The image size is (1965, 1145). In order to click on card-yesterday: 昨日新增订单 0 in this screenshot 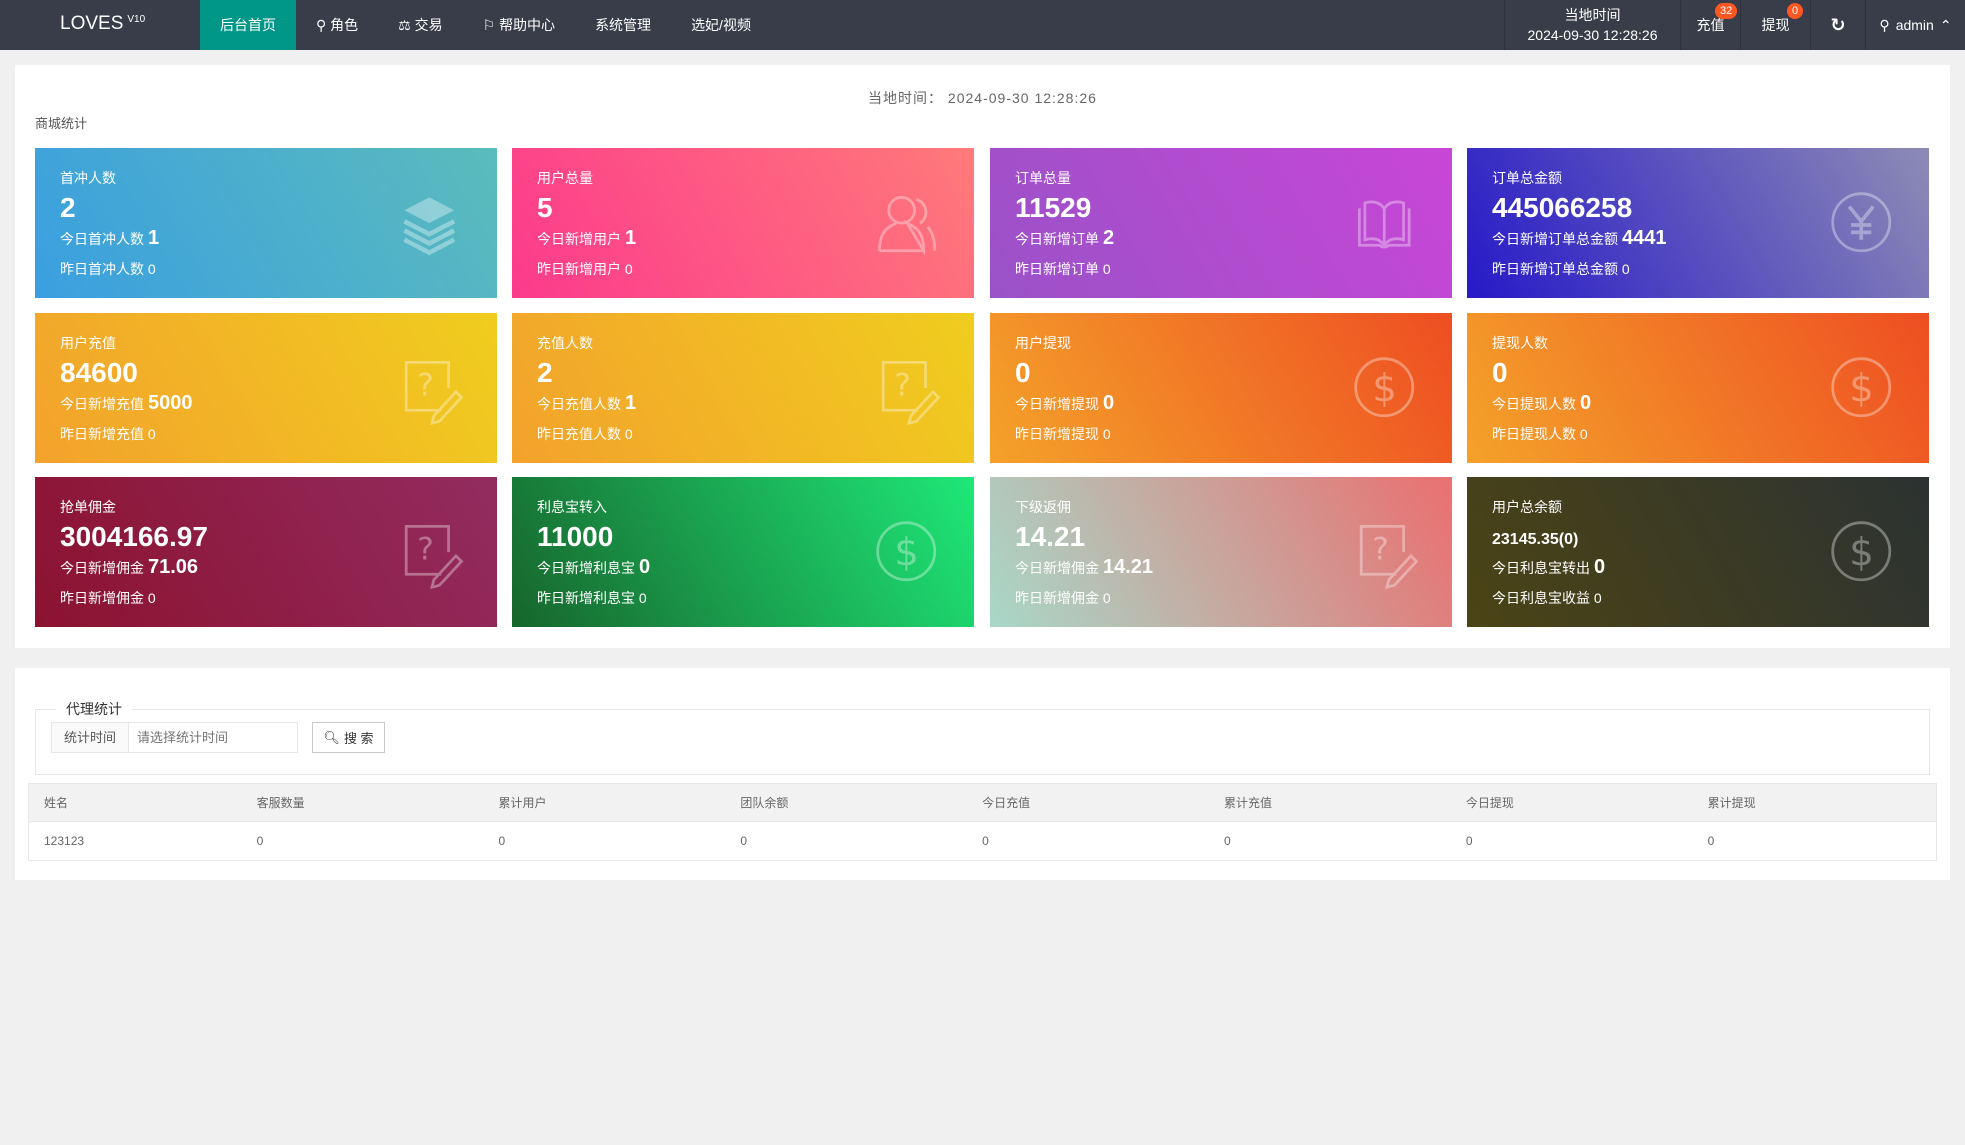, I will do `click(1063, 269)`.